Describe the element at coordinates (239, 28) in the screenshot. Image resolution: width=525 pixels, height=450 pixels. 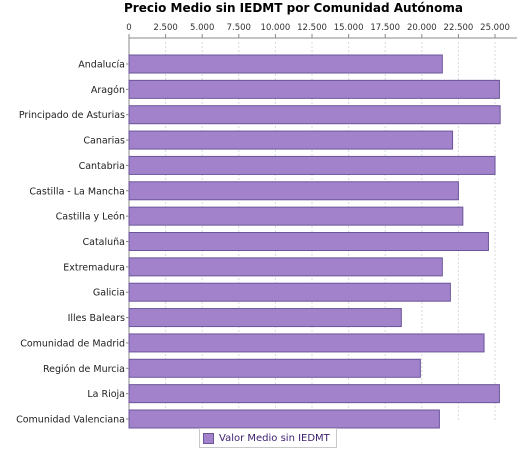
I see `x-tick-label: 7.500` at that location.